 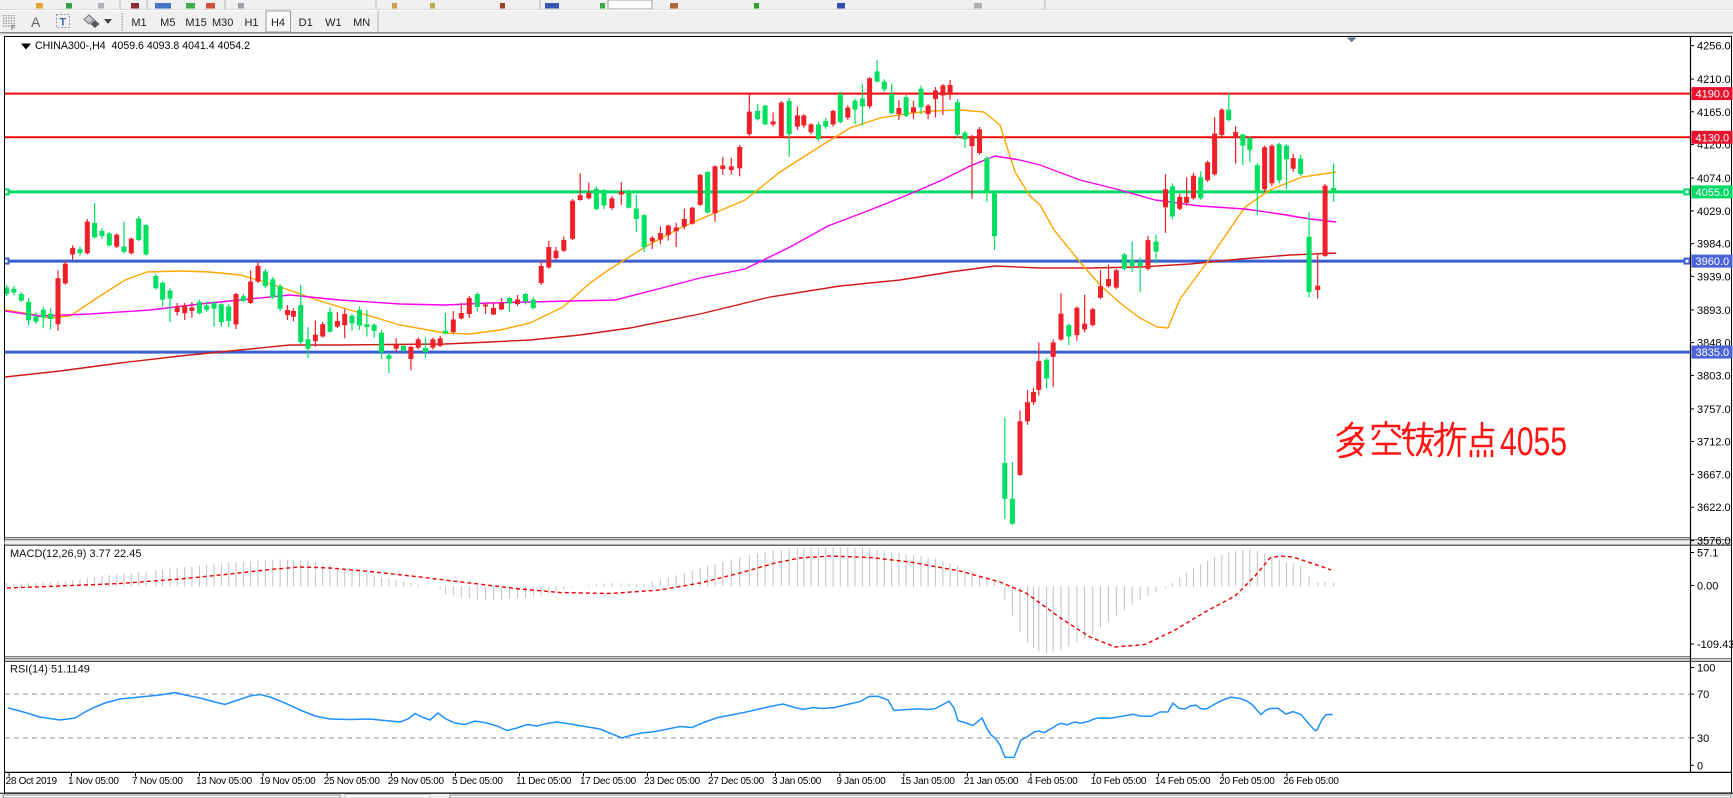 What do you see at coordinates (1714, 376) in the screenshot?
I see `svg-text: 3803.0` at bounding box center [1714, 376].